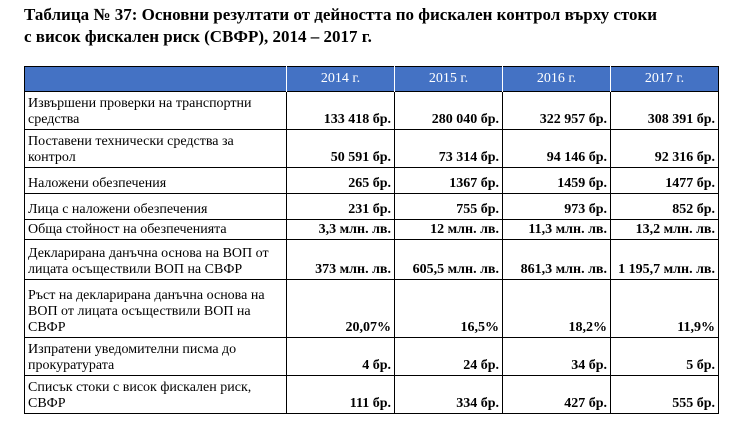 The height and width of the screenshot is (422, 740). What do you see at coordinates (664, 308) in the screenshot?
I see `cell-value: 11,9%` at bounding box center [664, 308].